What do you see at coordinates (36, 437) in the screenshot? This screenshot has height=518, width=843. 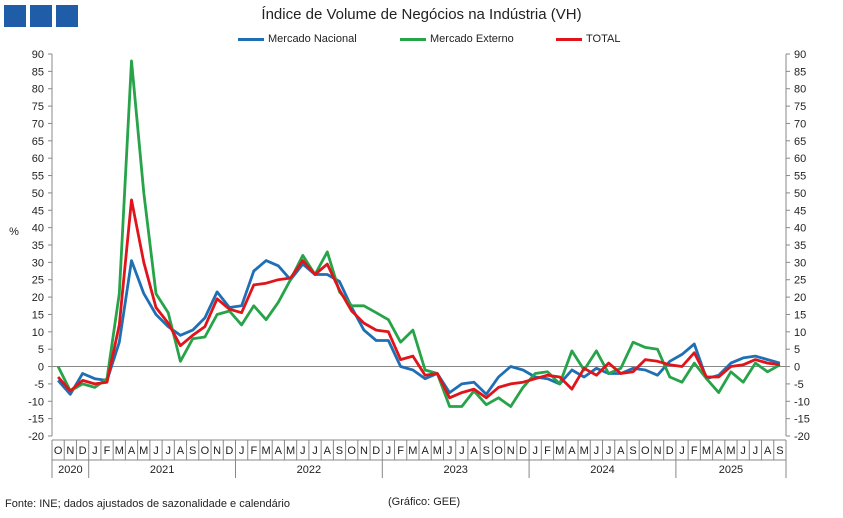 I see `y-tick-label-left: -20` at bounding box center [36, 437].